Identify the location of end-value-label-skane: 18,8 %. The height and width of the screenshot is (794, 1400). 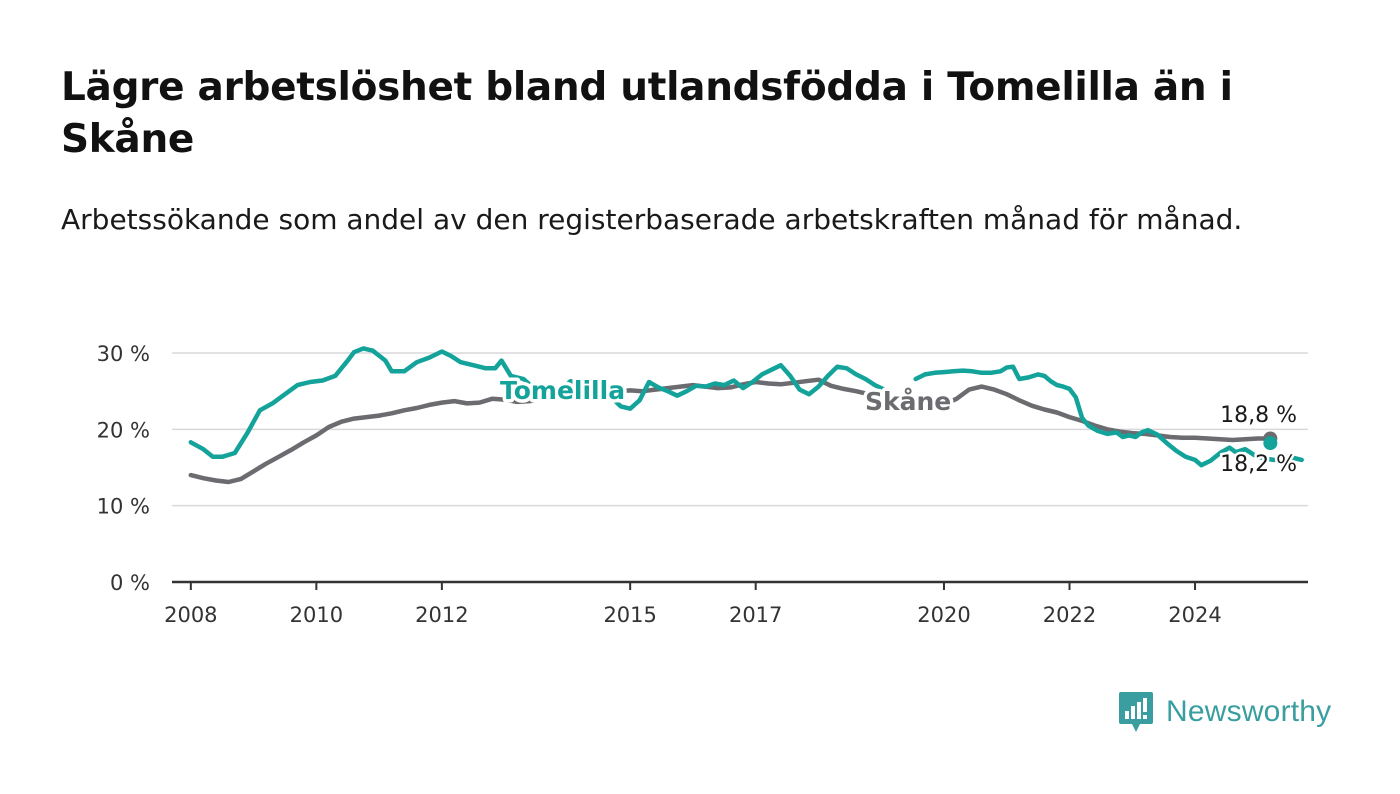
(1258, 415).